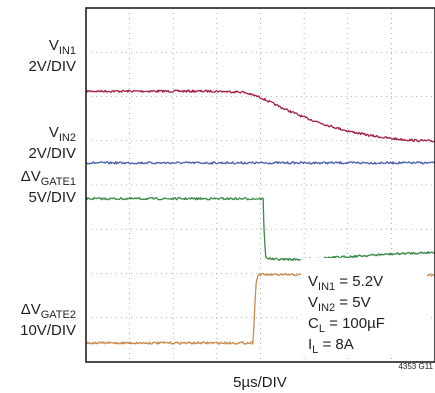 The width and height of the screenshot is (435, 393). What do you see at coordinates (331, 346) in the screenshot?
I see `condition-il: IL = 8A` at bounding box center [331, 346].